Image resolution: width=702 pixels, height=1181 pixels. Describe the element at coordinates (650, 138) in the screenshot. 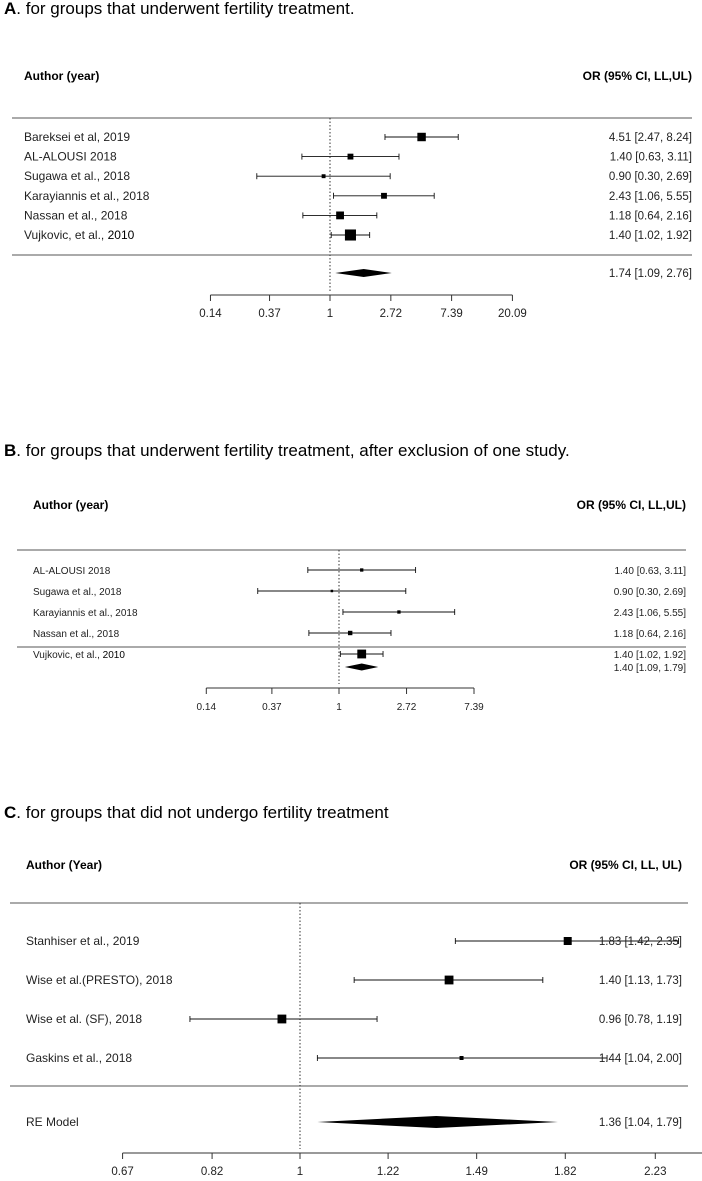

I see `study-or-text: 4.51 [2.47, 8.24]` at that location.